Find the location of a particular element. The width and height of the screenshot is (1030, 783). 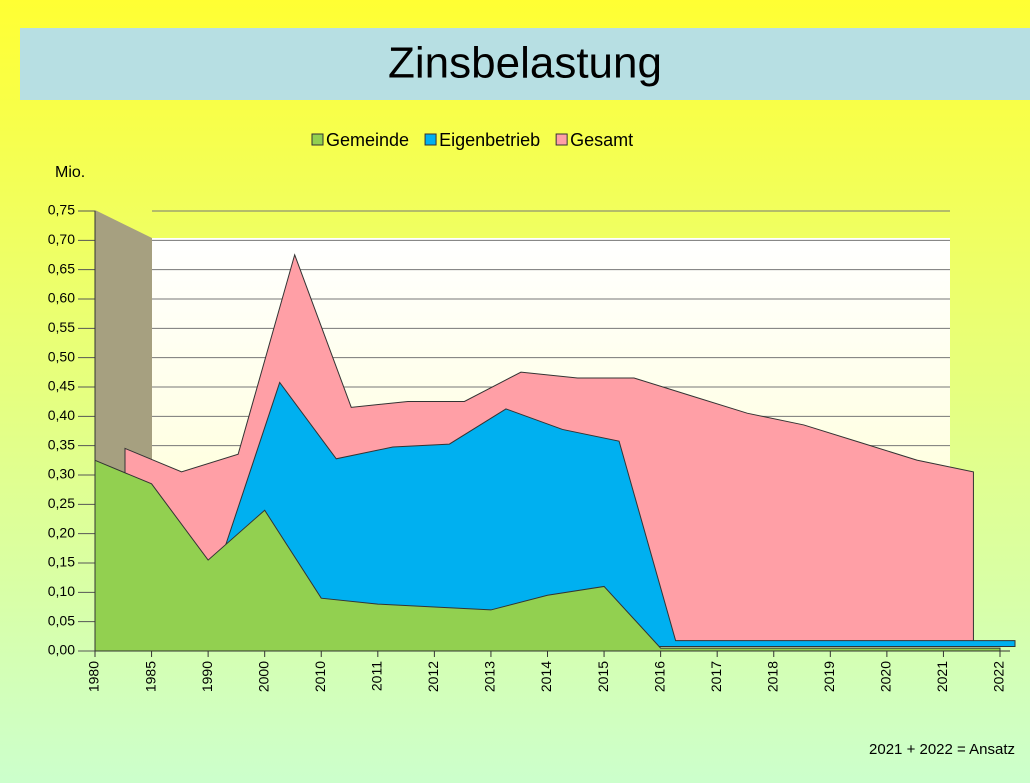

legend-label: Gemeinde is located at coordinates (367, 140).